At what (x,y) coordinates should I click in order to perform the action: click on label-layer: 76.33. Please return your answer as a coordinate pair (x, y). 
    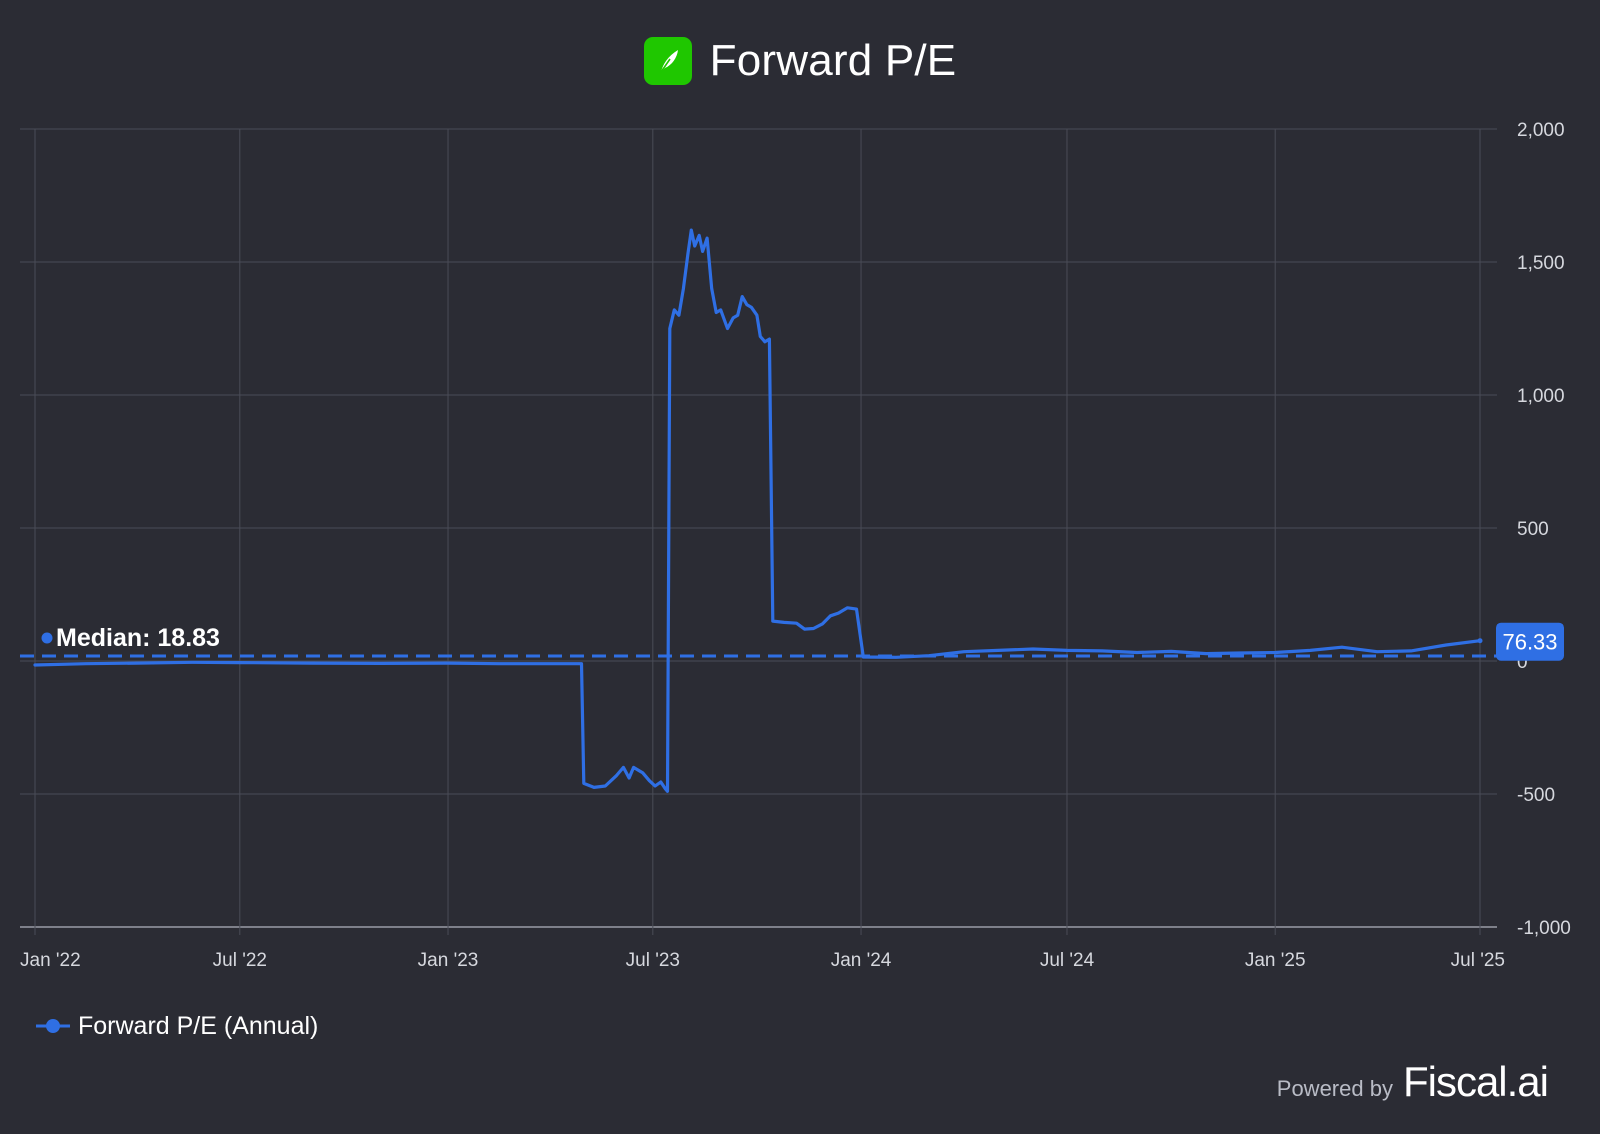
    Looking at the image, I should click on (1530, 641).